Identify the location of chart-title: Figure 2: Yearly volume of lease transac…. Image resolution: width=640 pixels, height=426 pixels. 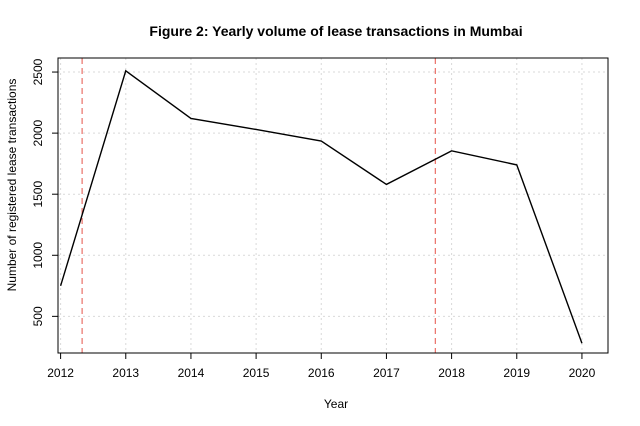
(335, 31).